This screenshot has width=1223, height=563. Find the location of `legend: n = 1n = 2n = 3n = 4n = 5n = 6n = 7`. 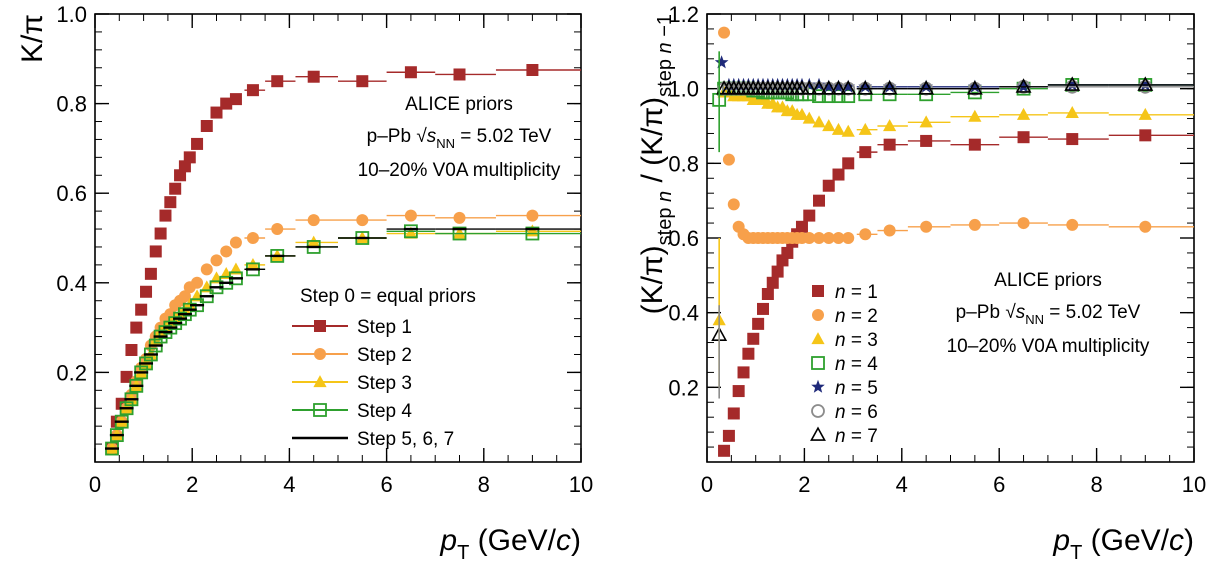

legend: n = 1n = 2n = 3n = 4n = 5n = 6n = 7 is located at coordinates (844, 364).